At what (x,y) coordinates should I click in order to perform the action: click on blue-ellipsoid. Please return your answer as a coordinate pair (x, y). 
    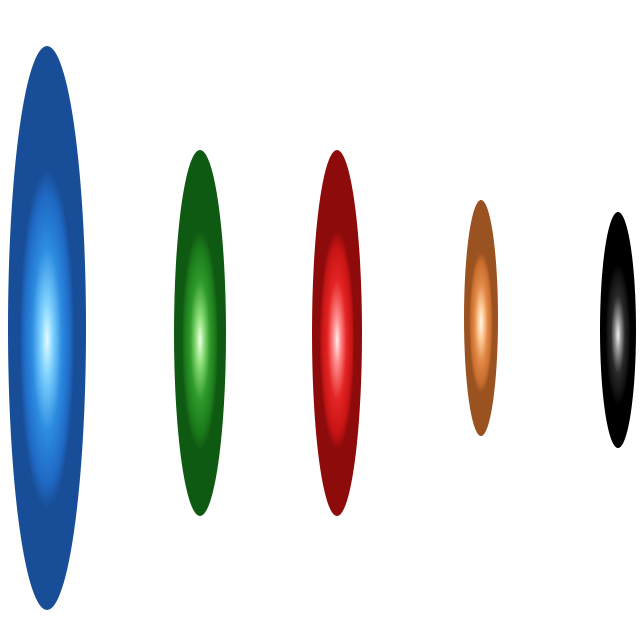
    Looking at the image, I should click on (47, 328).